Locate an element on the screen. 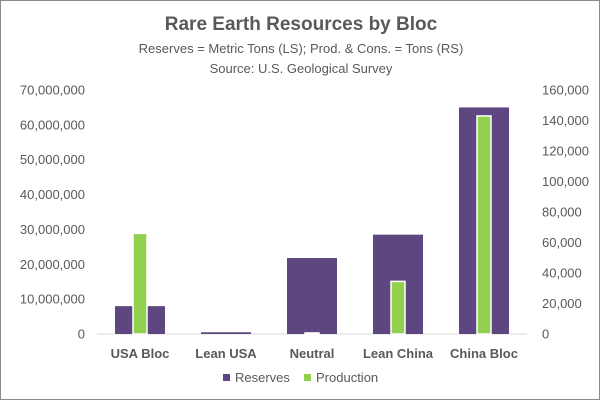  legend-swatch-reserves is located at coordinates (226, 377).